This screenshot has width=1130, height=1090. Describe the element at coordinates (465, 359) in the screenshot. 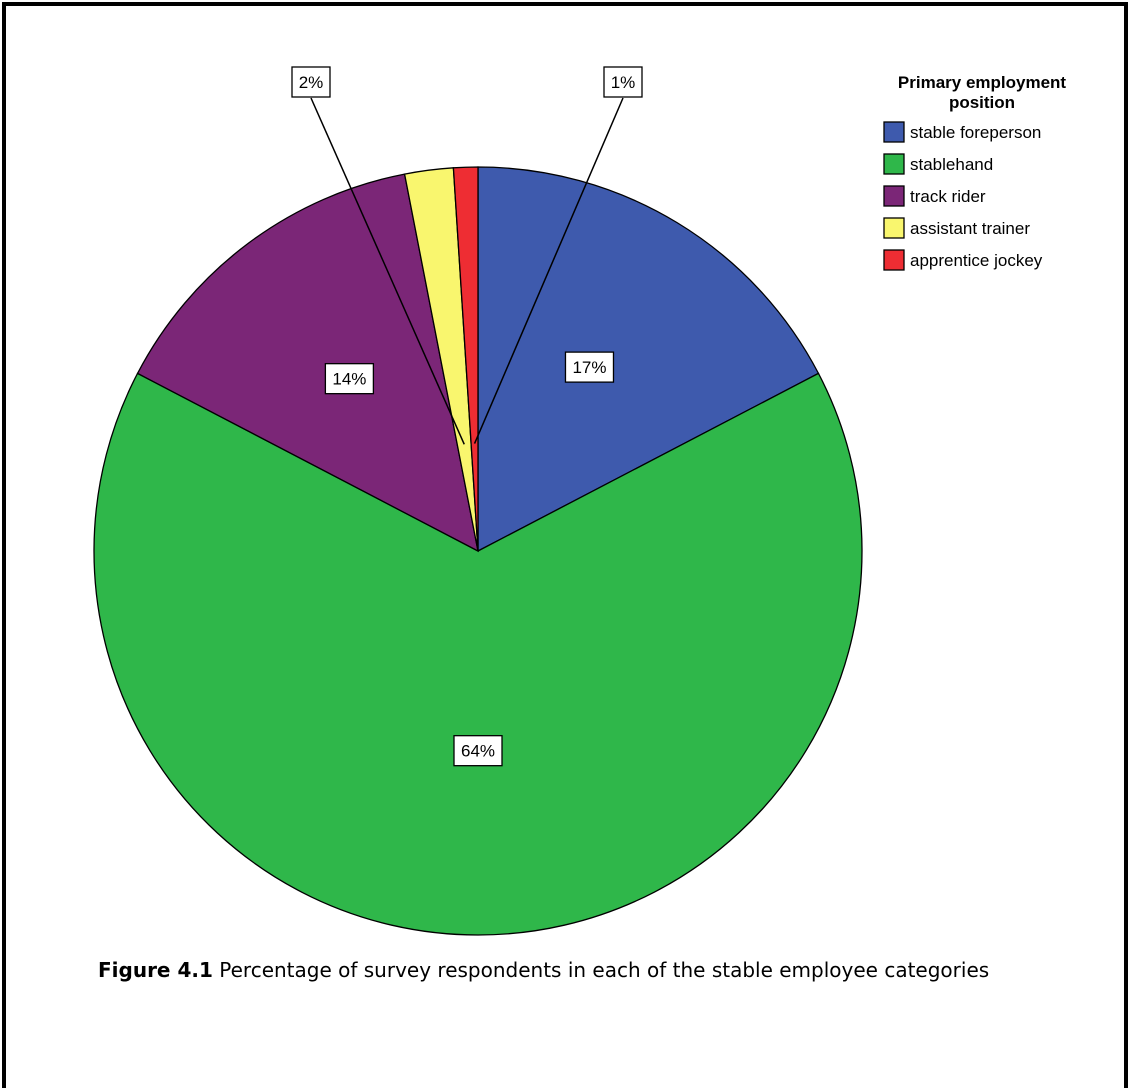

I see `pie-slice-apprentice-jockey` at that location.